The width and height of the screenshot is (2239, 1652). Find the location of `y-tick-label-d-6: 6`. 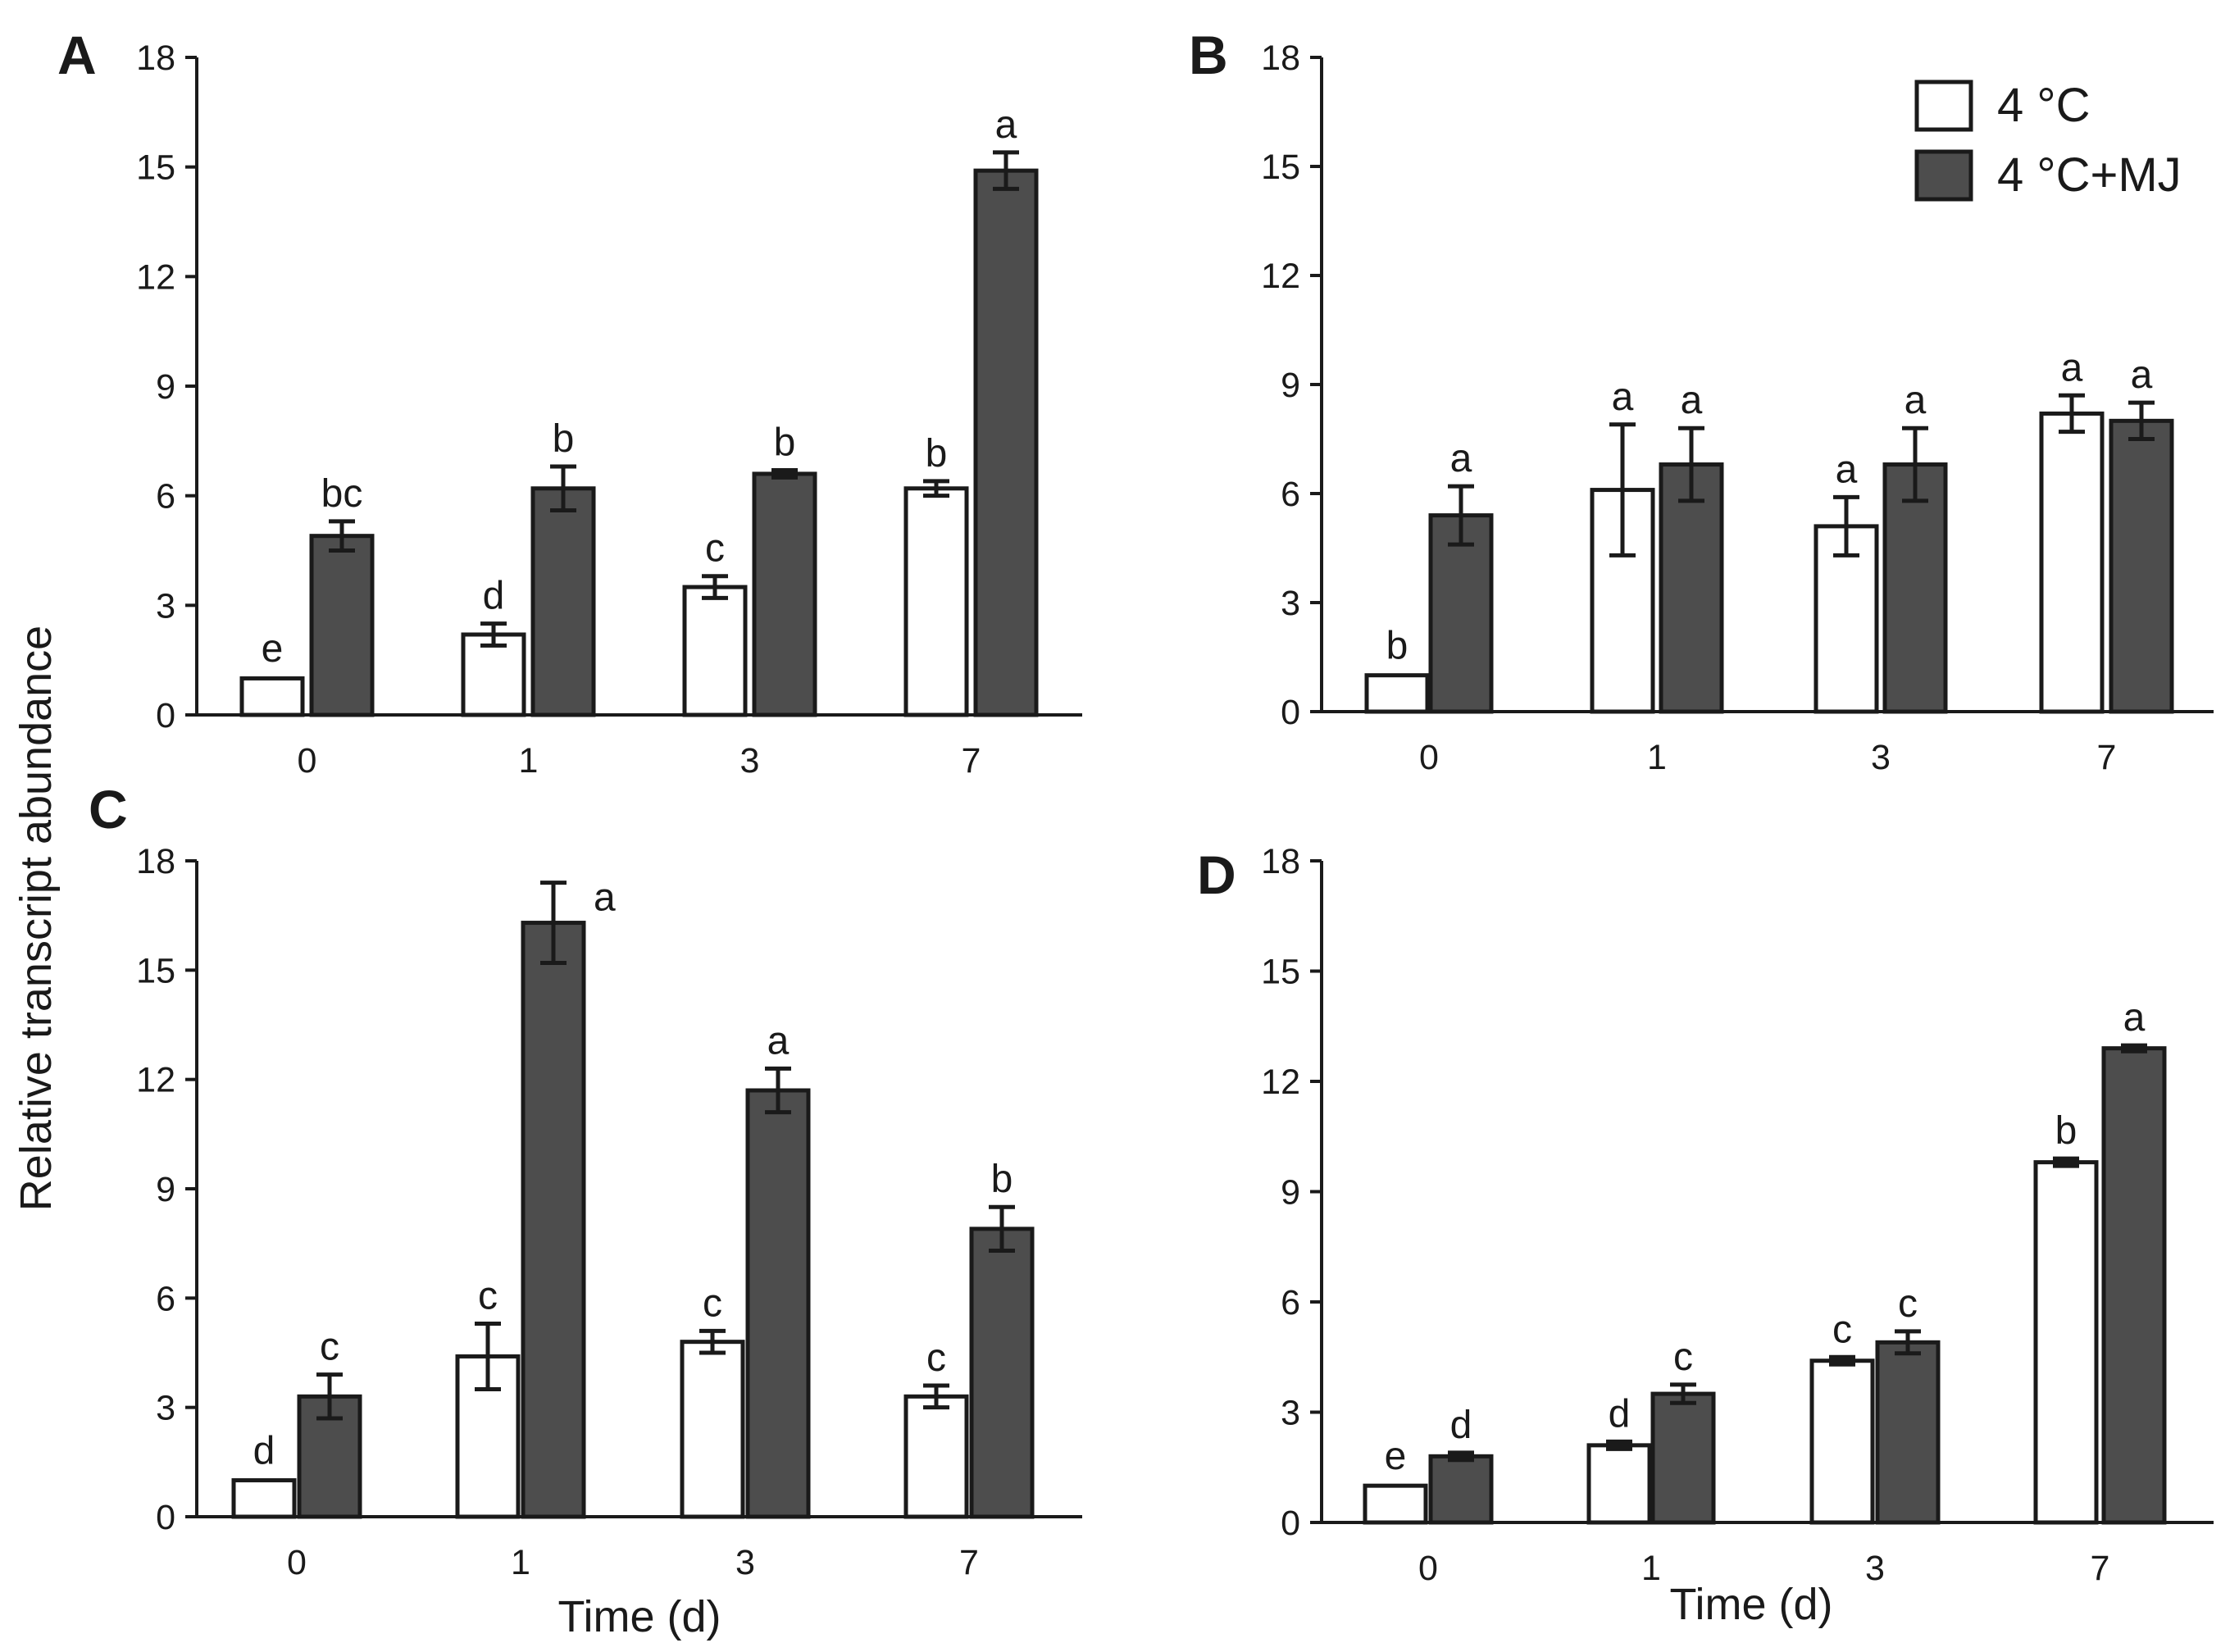

y-tick-label-d-6: 6 is located at coordinates (1291, 1302).